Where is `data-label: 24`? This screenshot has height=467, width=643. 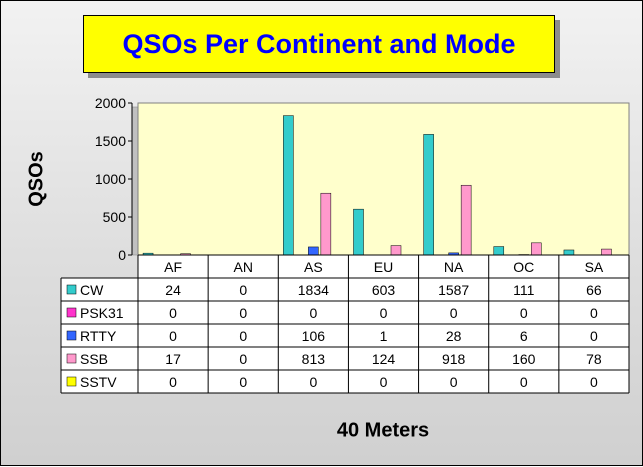 data-label: 24 is located at coordinates (173, 290).